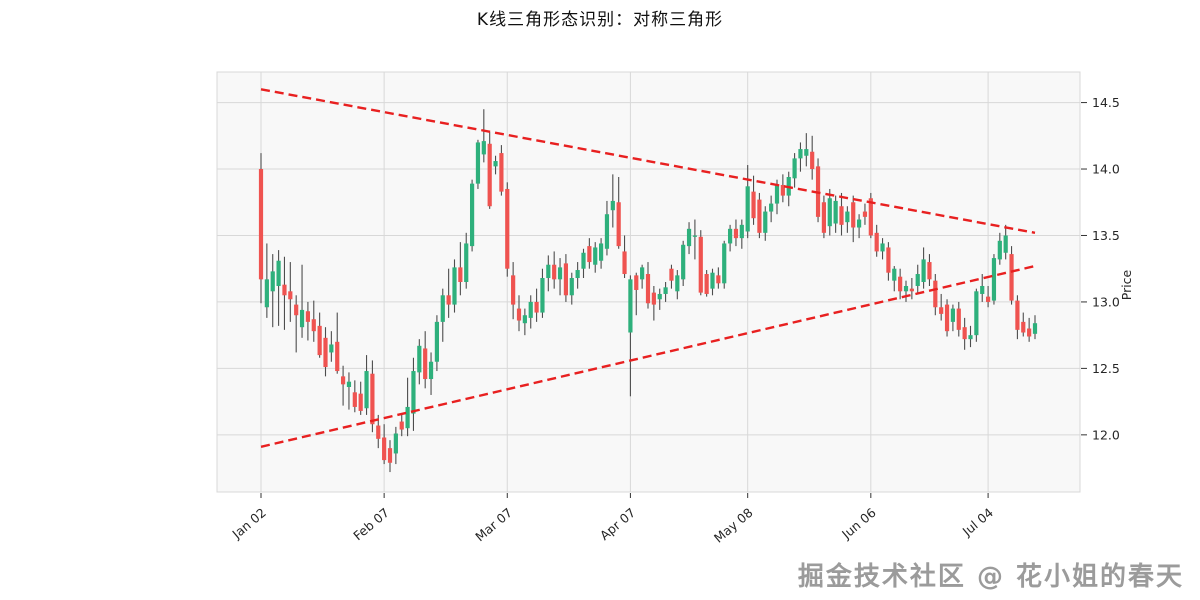 The image size is (1200, 600). Describe the element at coordinates (493, 524) in the screenshot. I see `x-tick-label: Mar 07` at that location.